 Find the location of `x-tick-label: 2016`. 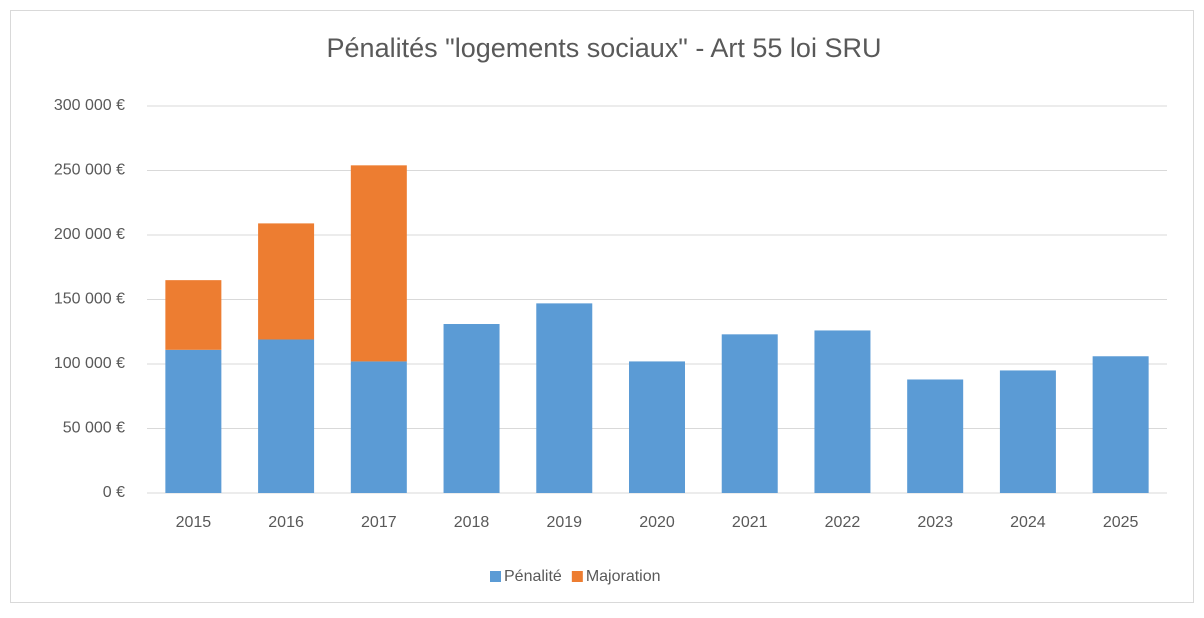

x-tick-label: 2016 is located at coordinates (286, 522).